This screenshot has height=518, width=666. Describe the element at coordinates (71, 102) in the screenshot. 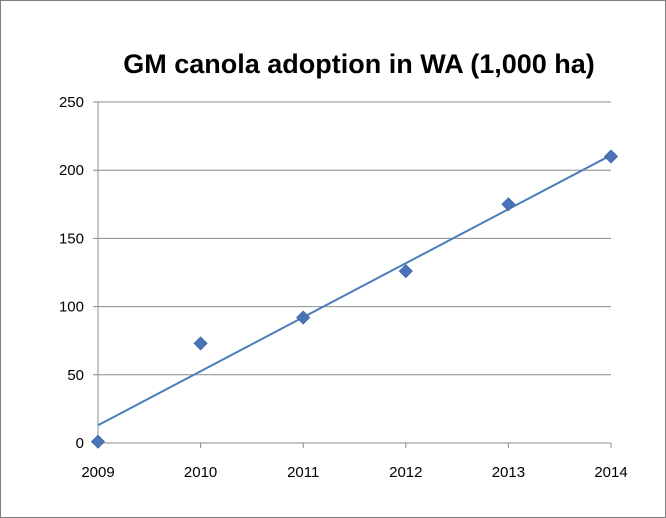

I see `y-tick-label-250: 250` at that location.